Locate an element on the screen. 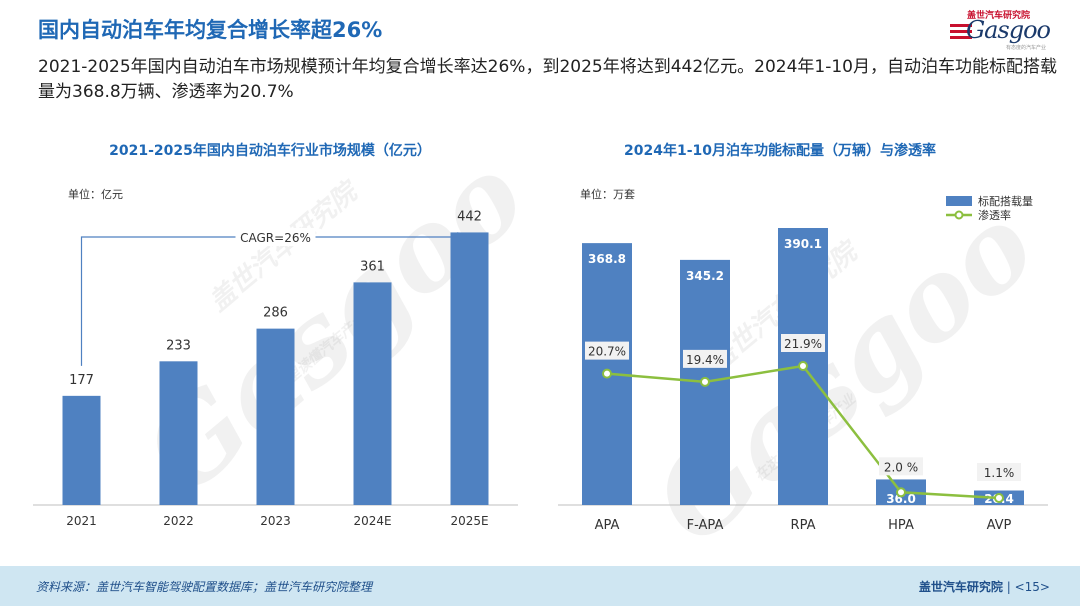 Image resolution: width=1080 pixels, height=606 pixels. gasgoo-logo: 盖世汽车研究院 Gasgoo 有态度的汽车产业 is located at coordinates (998, 29).